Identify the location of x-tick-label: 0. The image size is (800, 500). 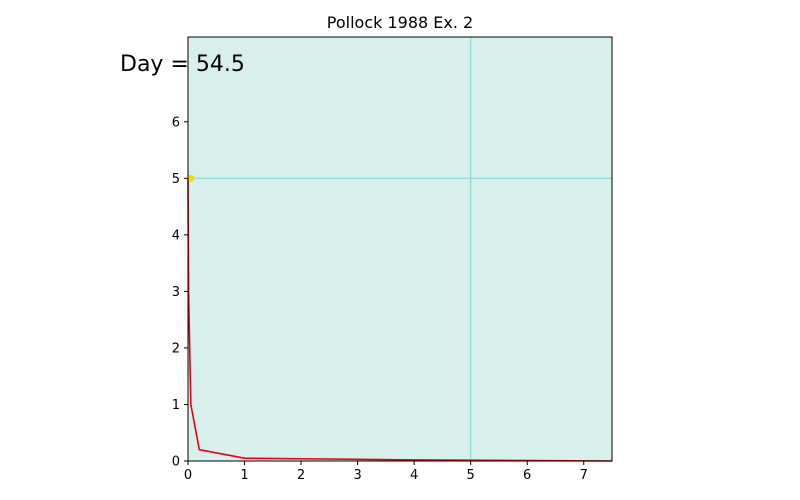
(188, 475).